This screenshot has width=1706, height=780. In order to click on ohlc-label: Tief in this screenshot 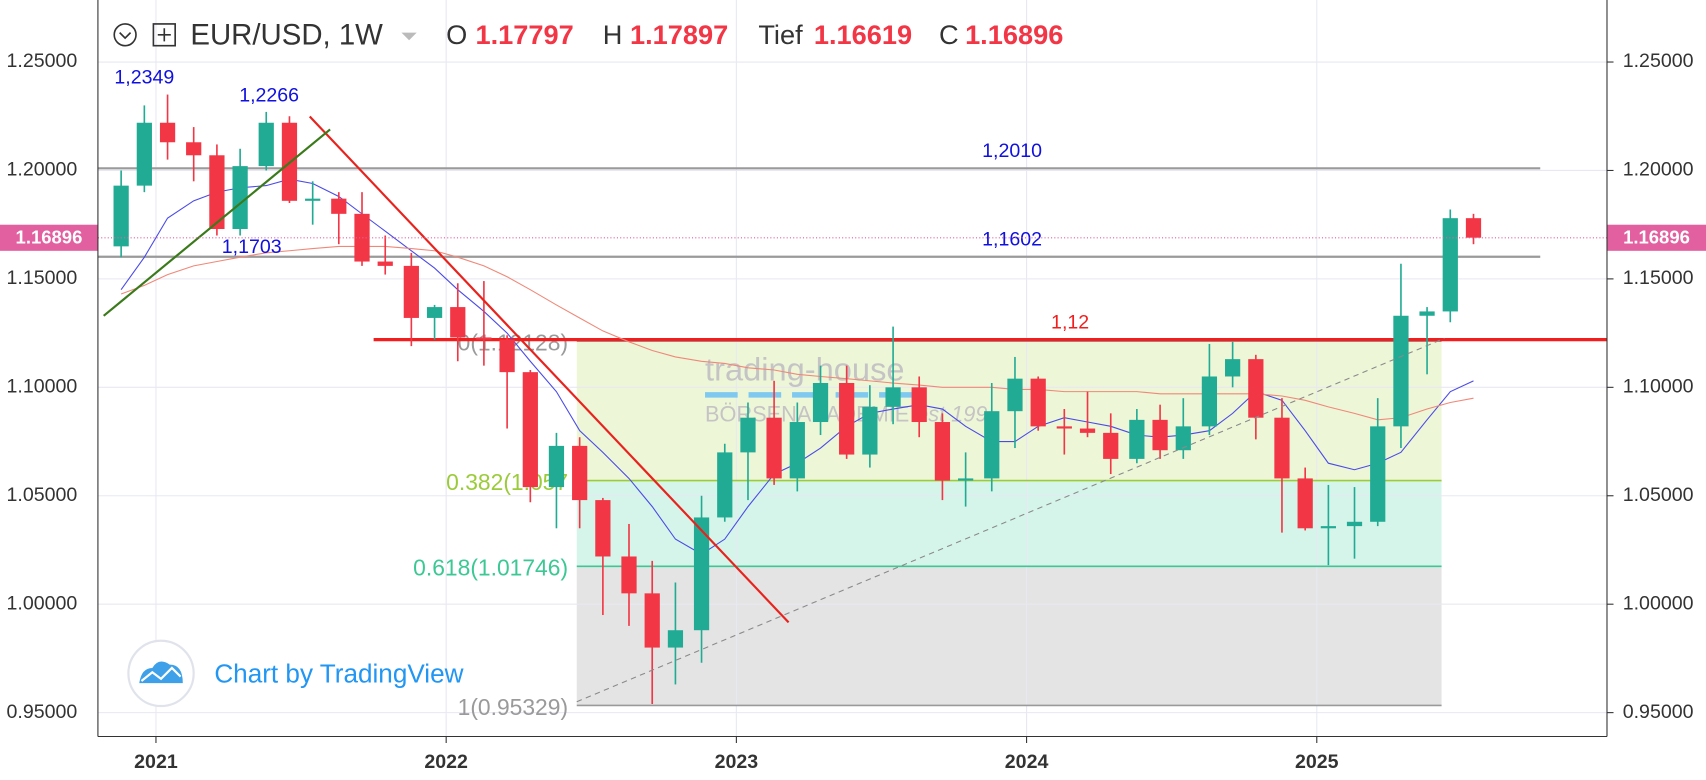, I will do `click(780, 34)`.